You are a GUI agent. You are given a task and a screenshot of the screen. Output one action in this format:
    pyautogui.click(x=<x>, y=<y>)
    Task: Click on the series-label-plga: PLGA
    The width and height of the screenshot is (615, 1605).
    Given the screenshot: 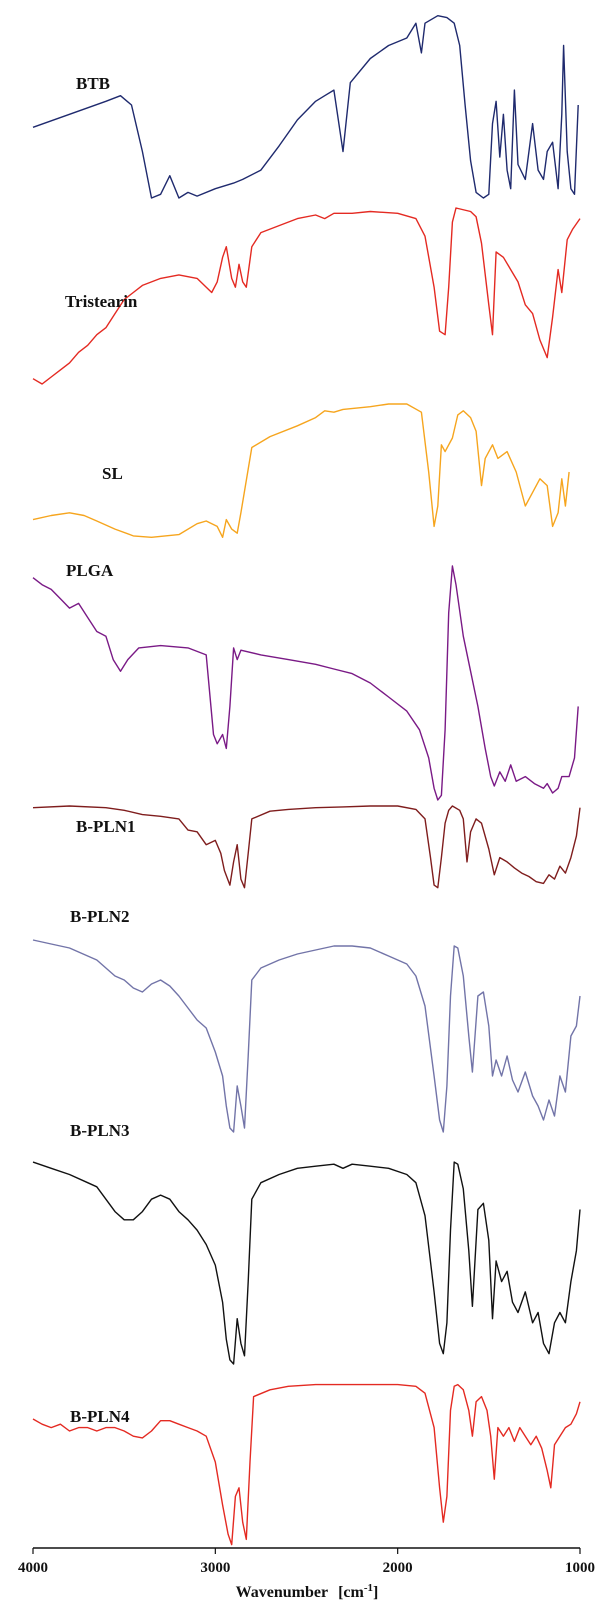 What is the action you would take?
    pyautogui.click(x=90, y=570)
    